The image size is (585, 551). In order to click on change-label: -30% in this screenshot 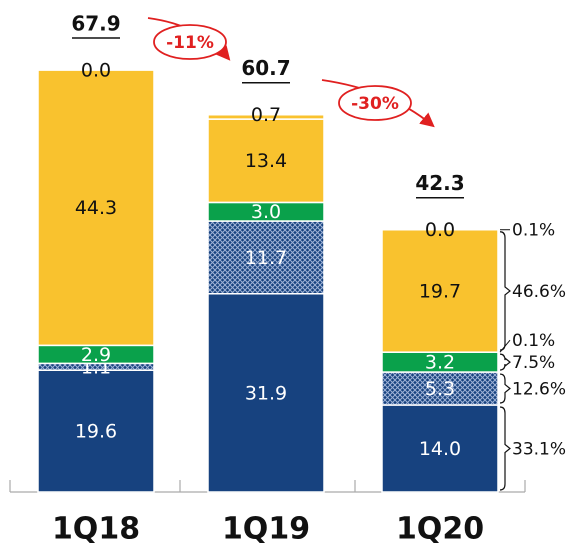, I will do `click(375, 104)`.